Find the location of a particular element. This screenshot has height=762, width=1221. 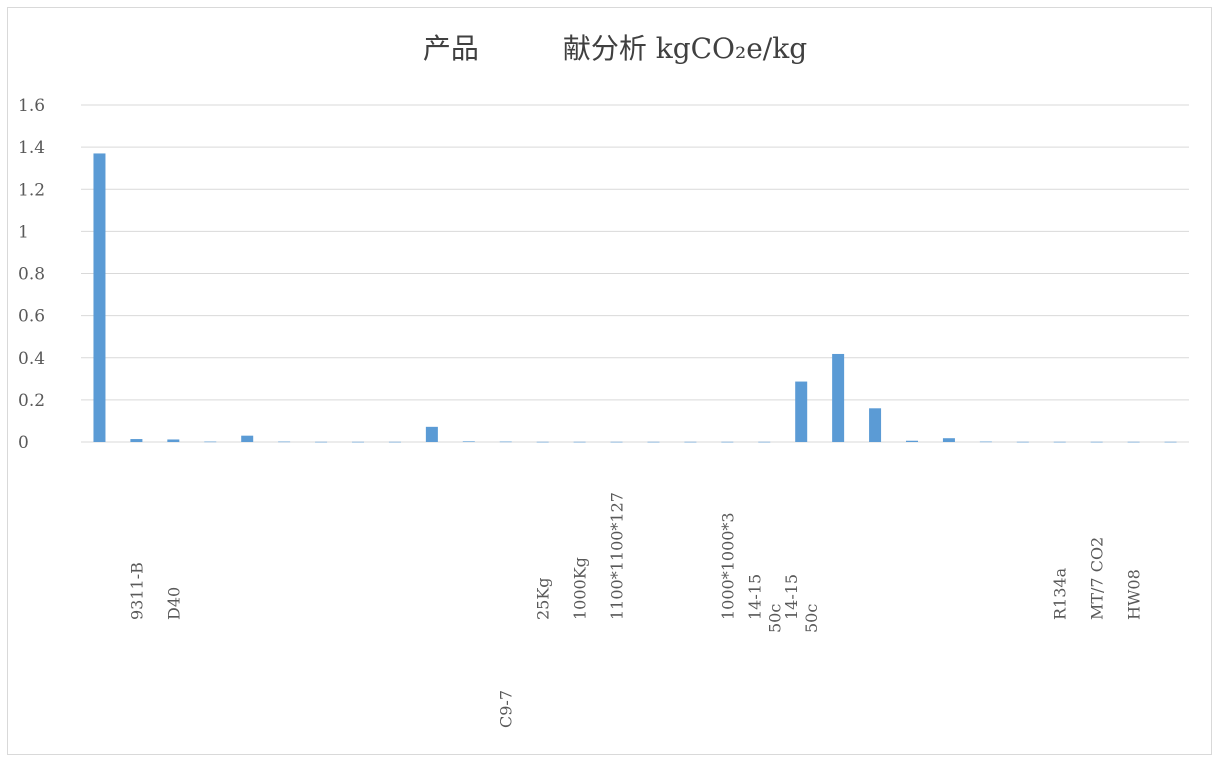

svg-text: 25Kg is located at coordinates (543, 598).